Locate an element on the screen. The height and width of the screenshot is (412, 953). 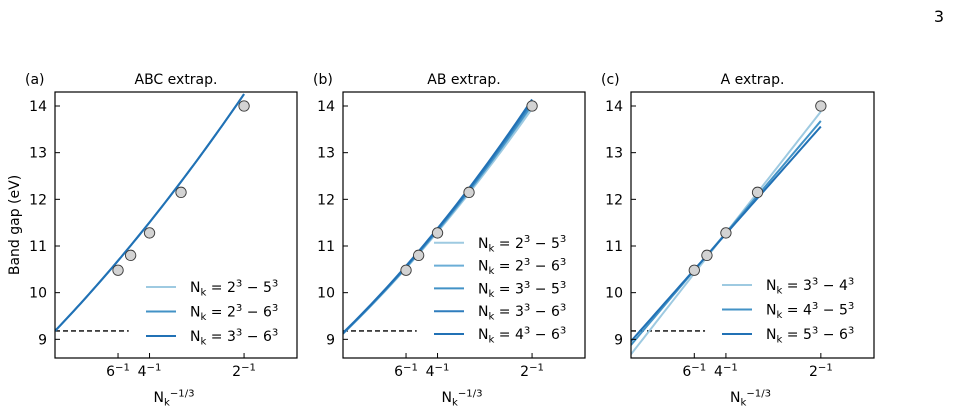
chart-title: AB extrap. is located at coordinates (463, 80).